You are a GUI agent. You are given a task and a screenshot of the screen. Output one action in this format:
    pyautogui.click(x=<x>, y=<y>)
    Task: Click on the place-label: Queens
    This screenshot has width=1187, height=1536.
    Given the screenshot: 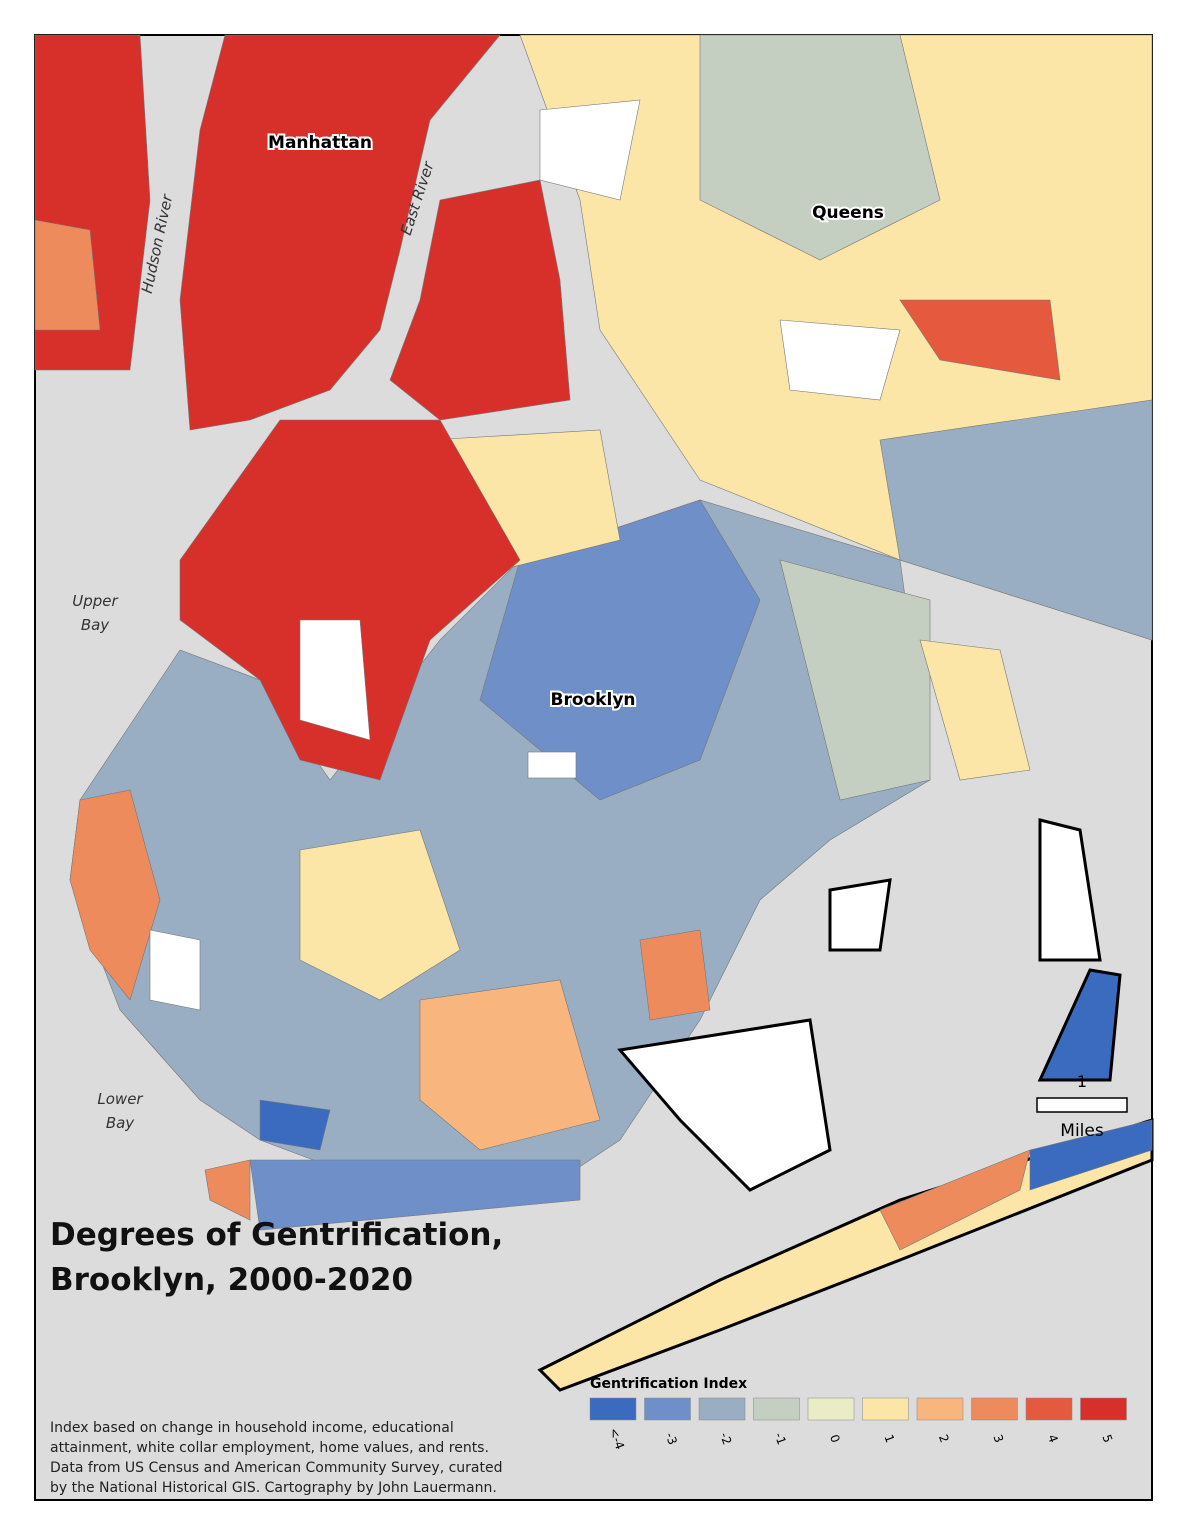 What is the action you would take?
    pyautogui.click(x=848, y=213)
    